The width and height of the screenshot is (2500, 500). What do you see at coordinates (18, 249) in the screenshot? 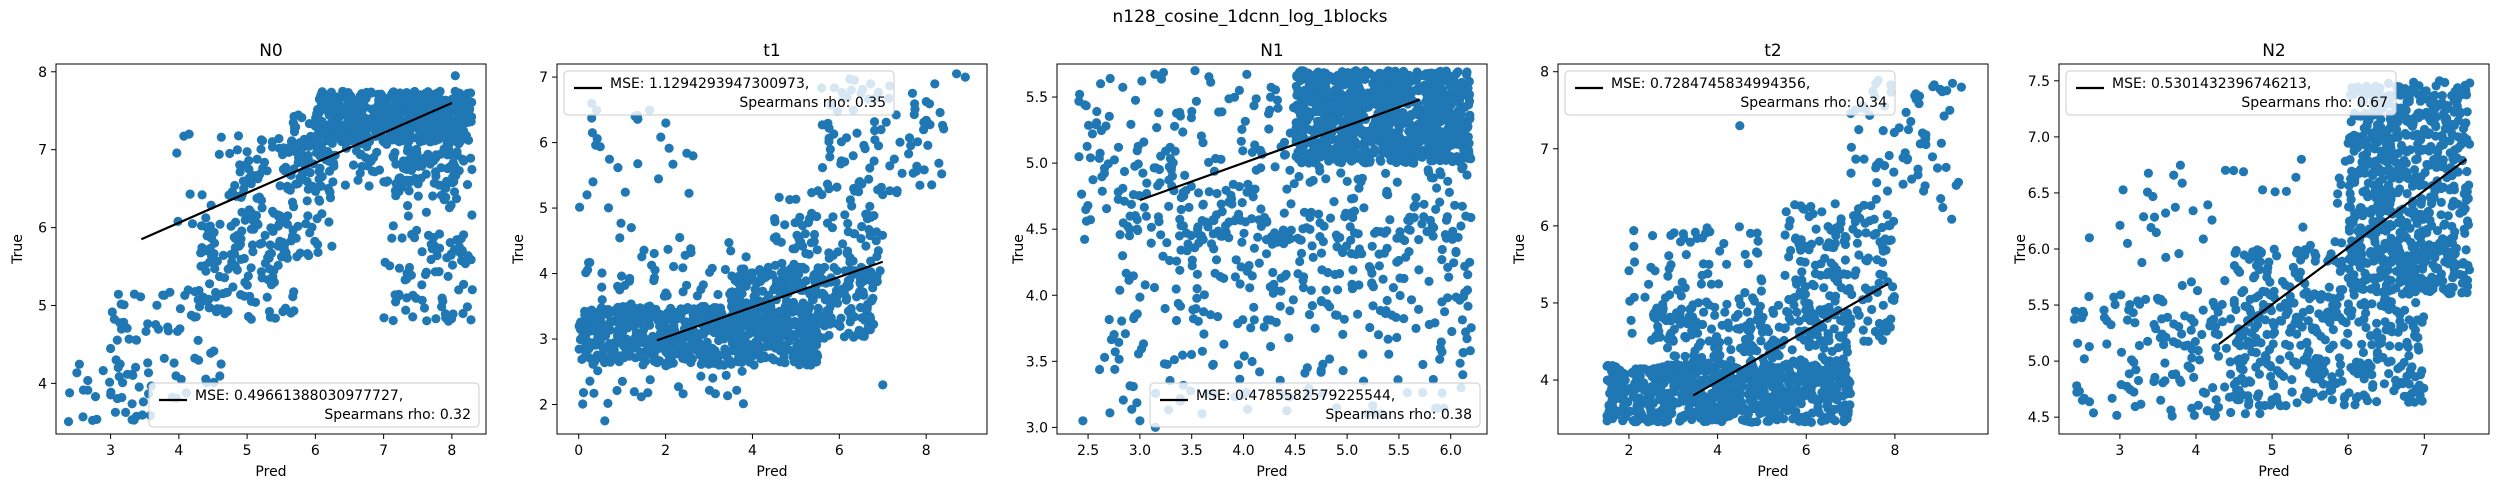
I see `y-axis-label: True` at bounding box center [18, 249].